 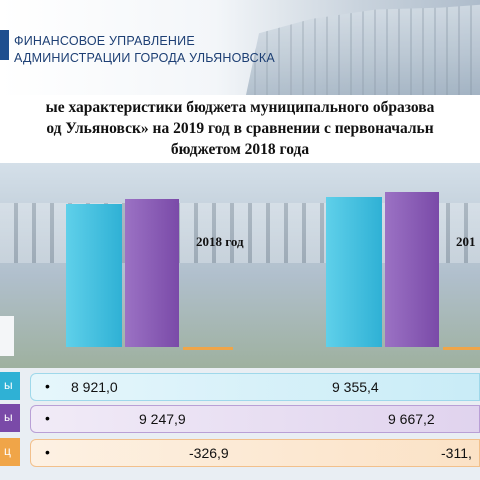 I want to click on row-label-cell: ц, so click(x=10, y=452).